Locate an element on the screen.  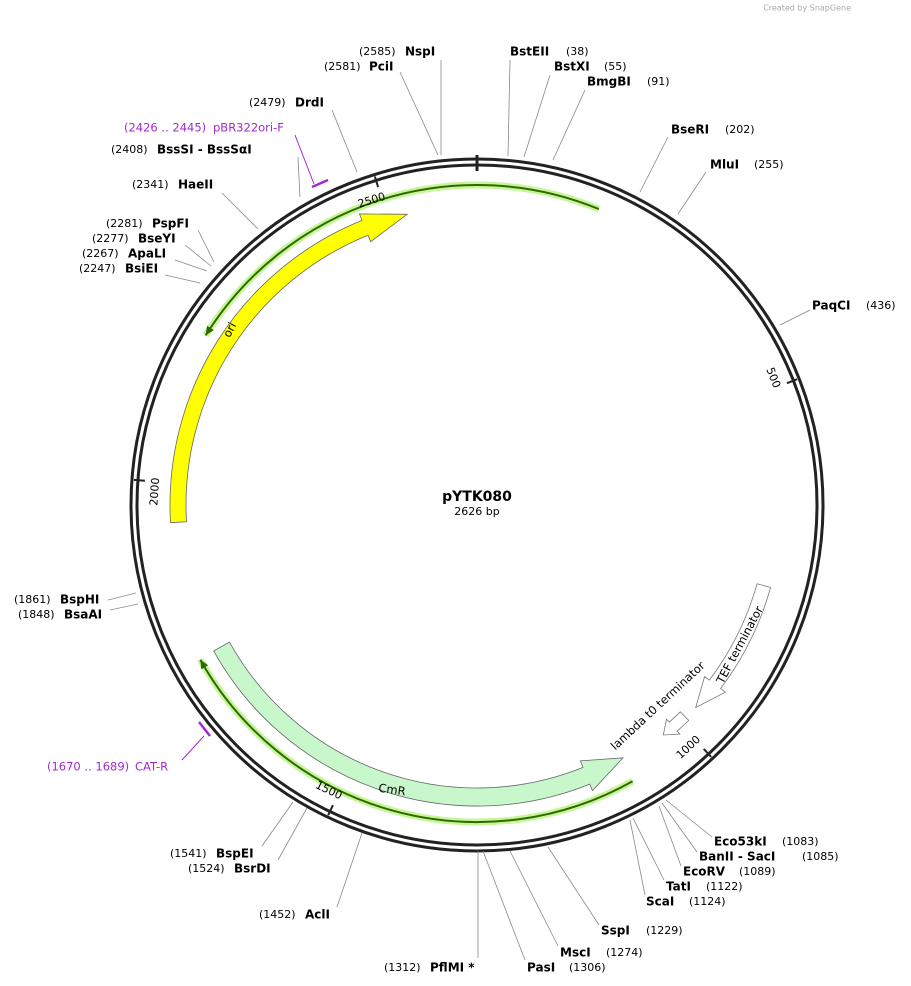
enzyme-position: (1085) is located at coordinates (820, 856).